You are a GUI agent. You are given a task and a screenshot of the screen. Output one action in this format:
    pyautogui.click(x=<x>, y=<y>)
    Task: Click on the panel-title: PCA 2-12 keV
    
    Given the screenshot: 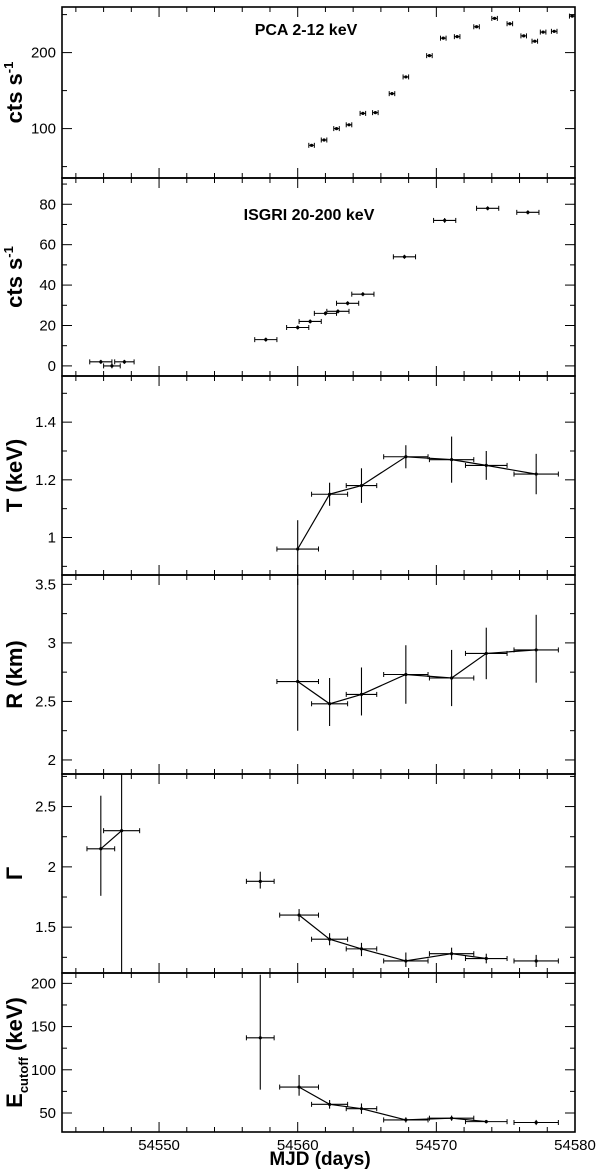 What is the action you would take?
    pyautogui.click(x=306, y=30)
    